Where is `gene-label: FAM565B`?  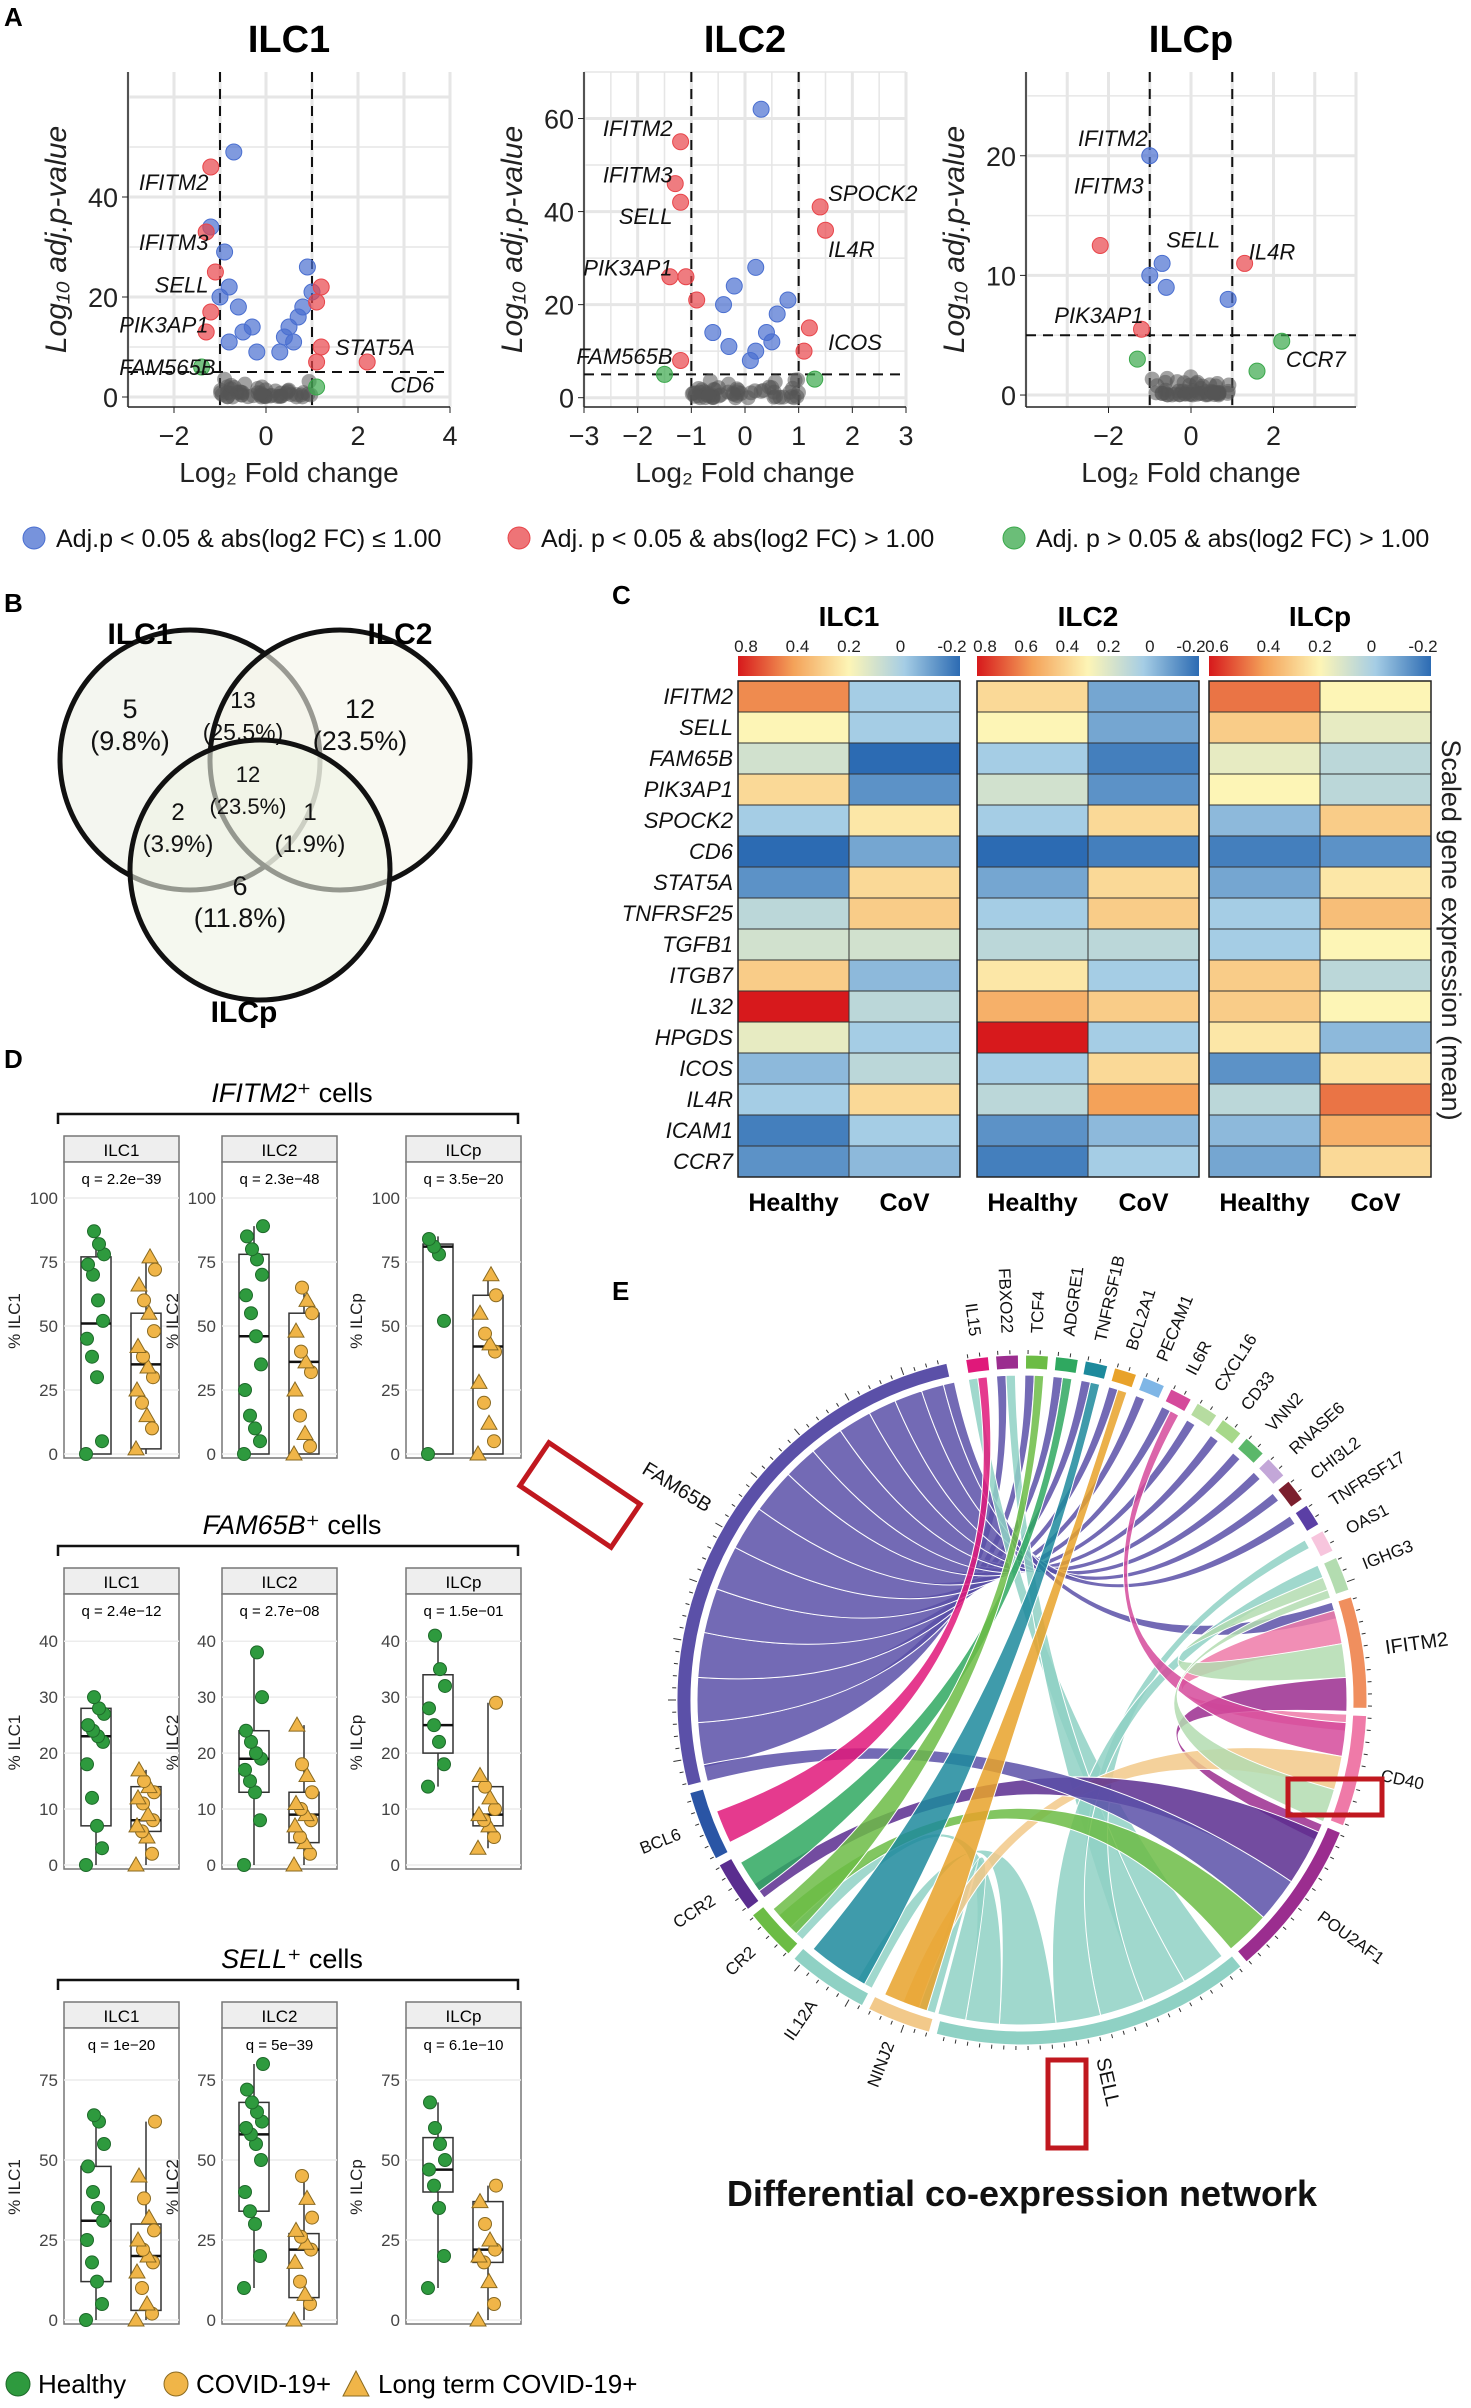 gene-label: FAM565B is located at coordinates (167, 367).